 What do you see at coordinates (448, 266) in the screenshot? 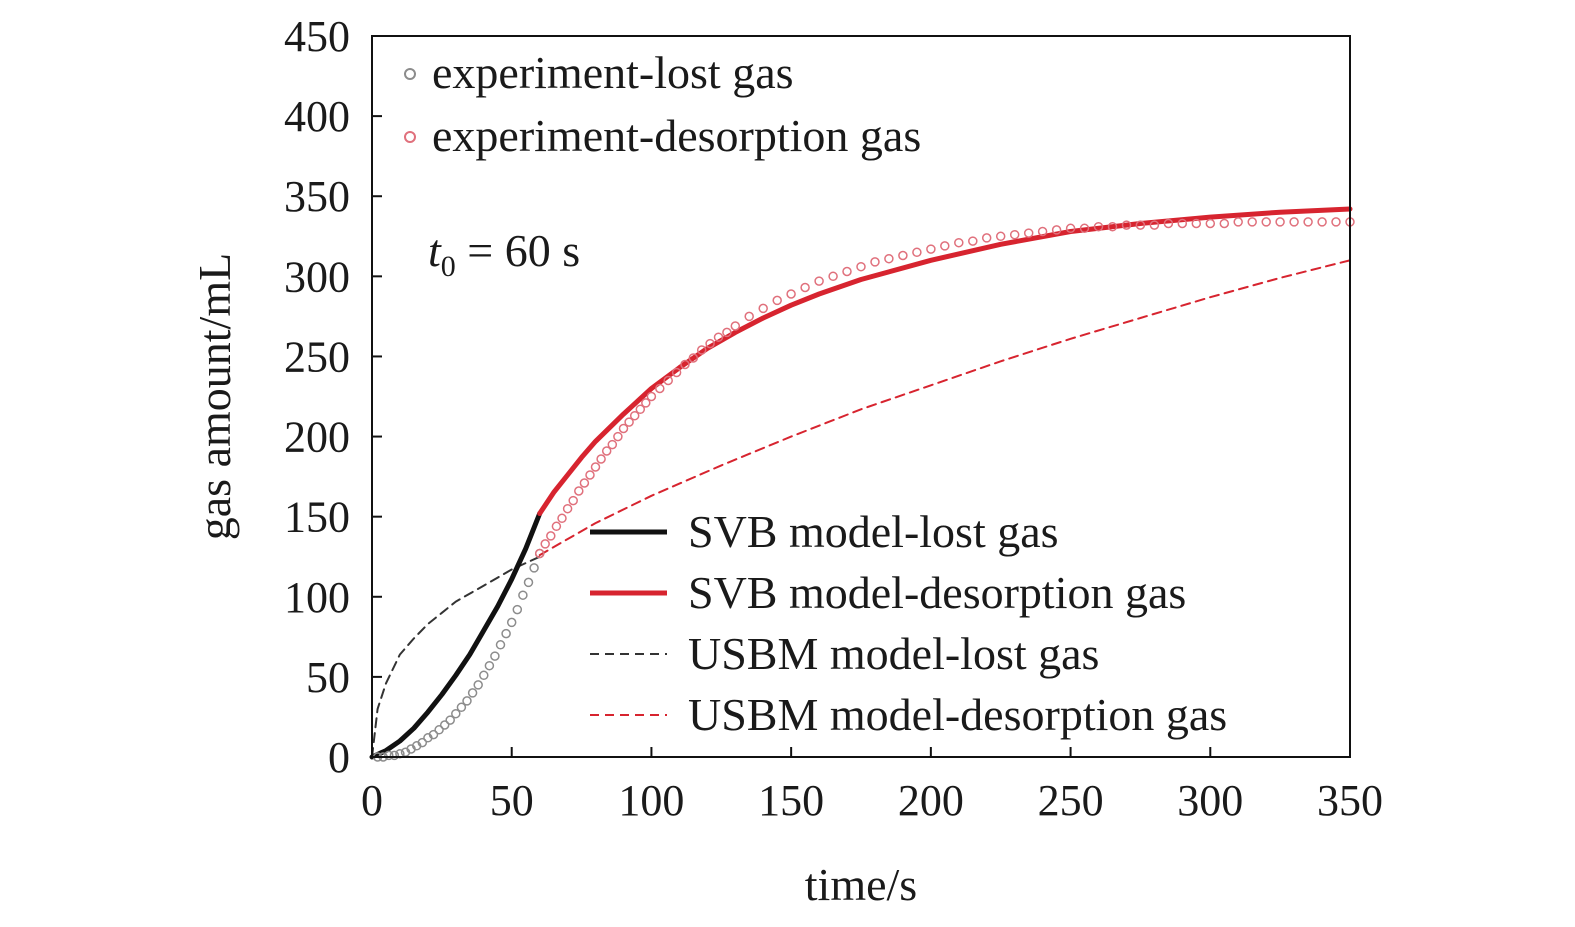
I see `t0-annotation-sub: 0` at bounding box center [448, 266].